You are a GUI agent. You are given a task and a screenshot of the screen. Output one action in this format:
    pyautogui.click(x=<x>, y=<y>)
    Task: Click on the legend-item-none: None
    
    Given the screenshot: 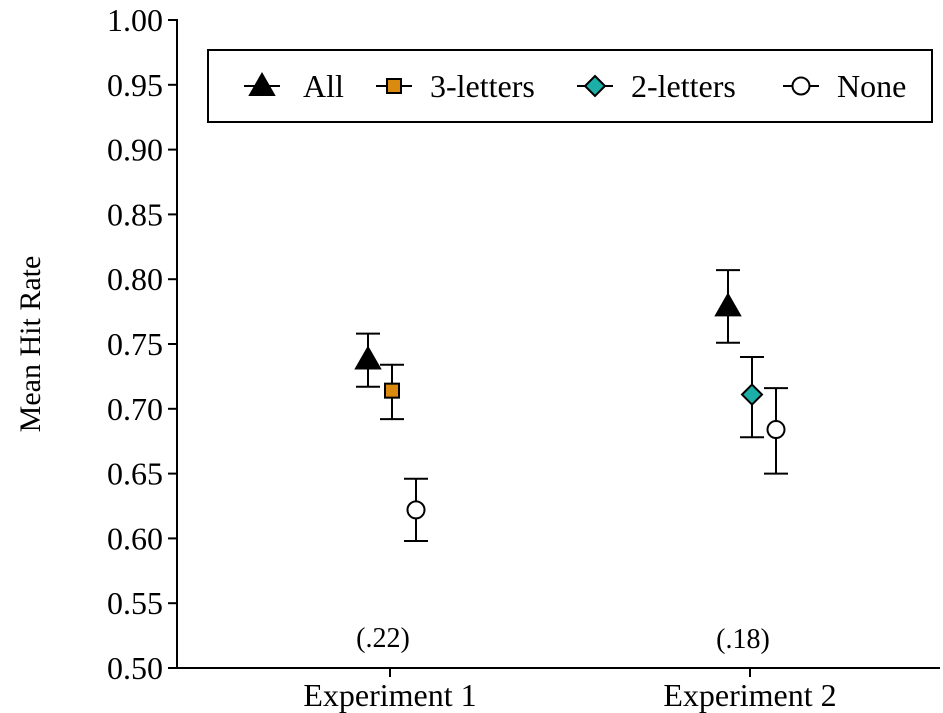 What is the action you would take?
    pyautogui.click(x=844, y=86)
    